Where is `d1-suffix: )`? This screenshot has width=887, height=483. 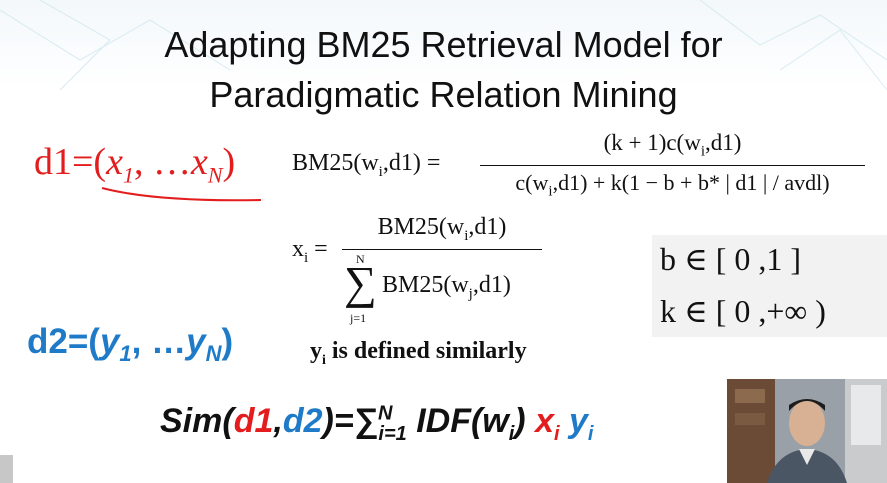 d1-suffix: ) is located at coordinates (229, 162).